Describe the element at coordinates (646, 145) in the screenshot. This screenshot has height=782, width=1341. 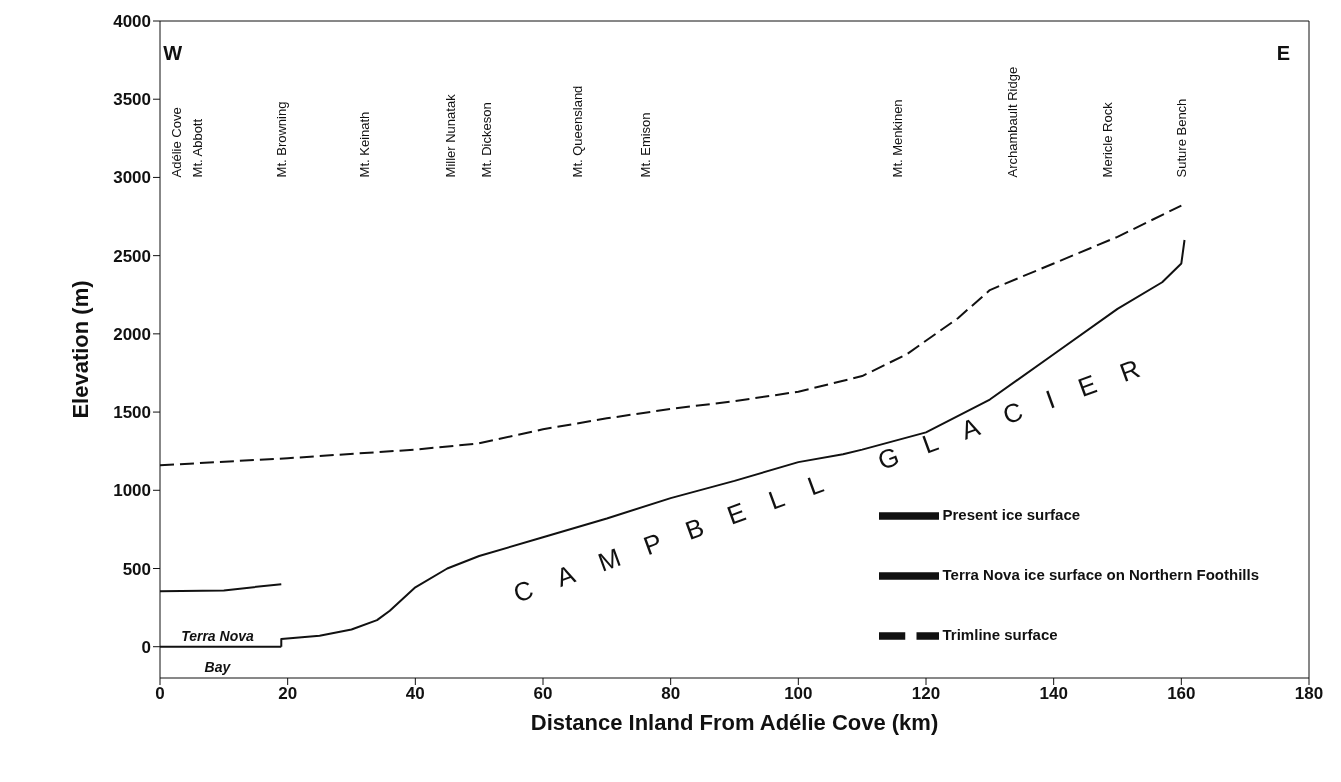
I see `annotation: Mt. Emison` at that location.